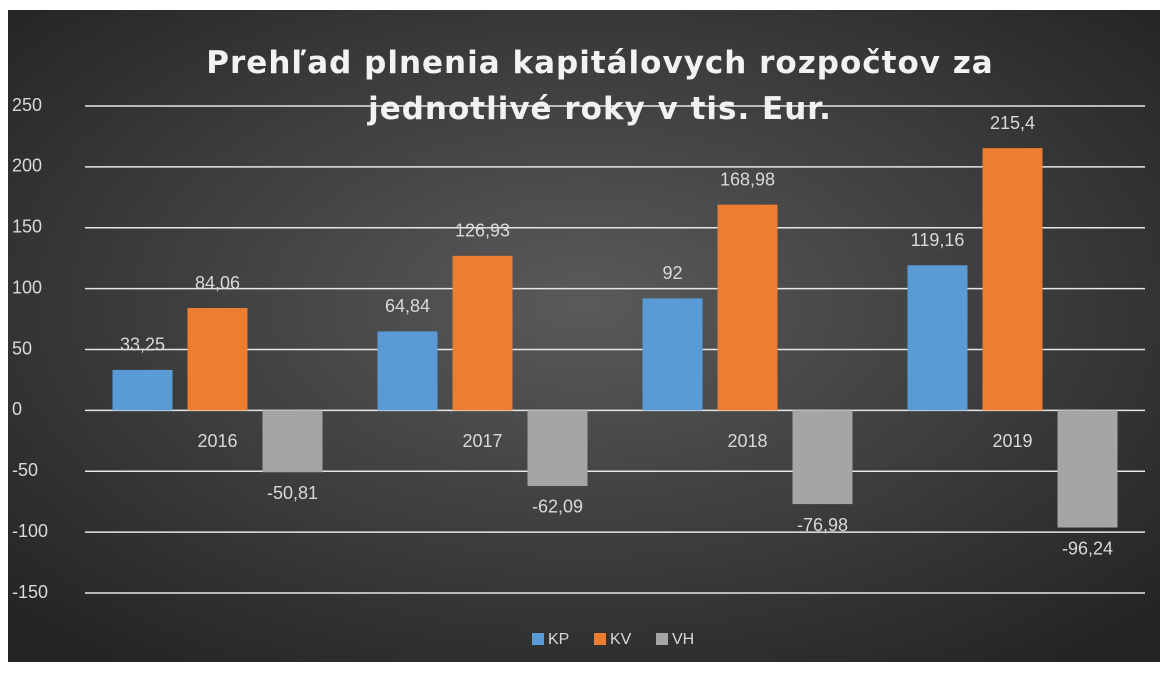 The image size is (1175, 673). What do you see at coordinates (217, 283) in the screenshot?
I see `data-label: 84,06` at bounding box center [217, 283].